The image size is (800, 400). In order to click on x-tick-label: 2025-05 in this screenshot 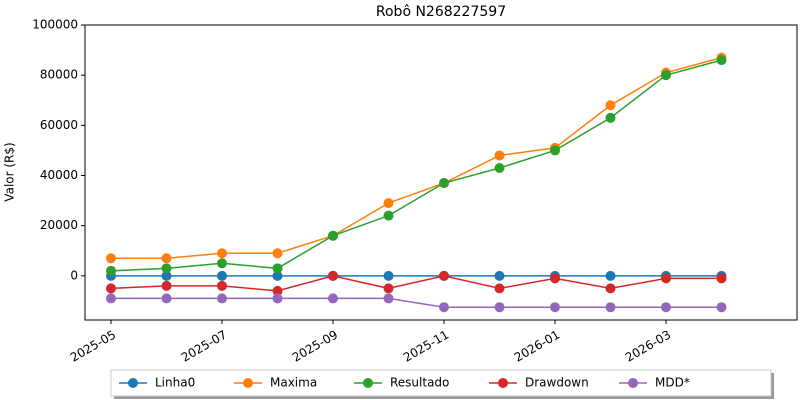, I will do `click(93, 346)`.